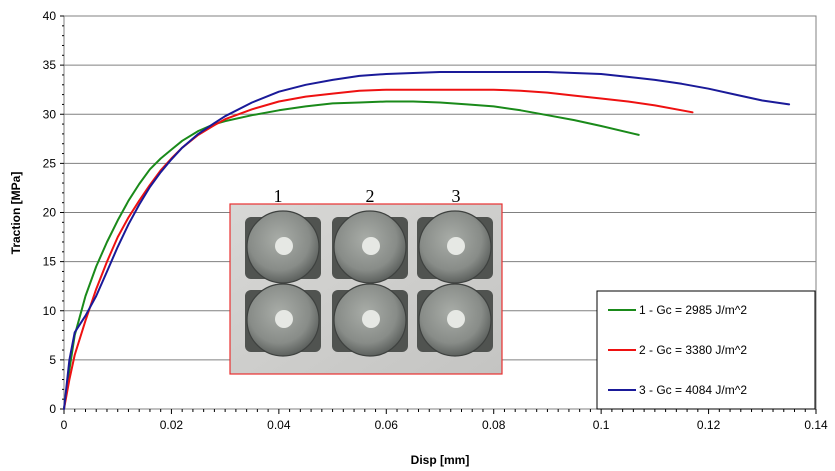  What do you see at coordinates (693, 390) in the screenshot?
I see `legend-label-3: 3 - Gc = 4084 J/m^2` at bounding box center [693, 390].